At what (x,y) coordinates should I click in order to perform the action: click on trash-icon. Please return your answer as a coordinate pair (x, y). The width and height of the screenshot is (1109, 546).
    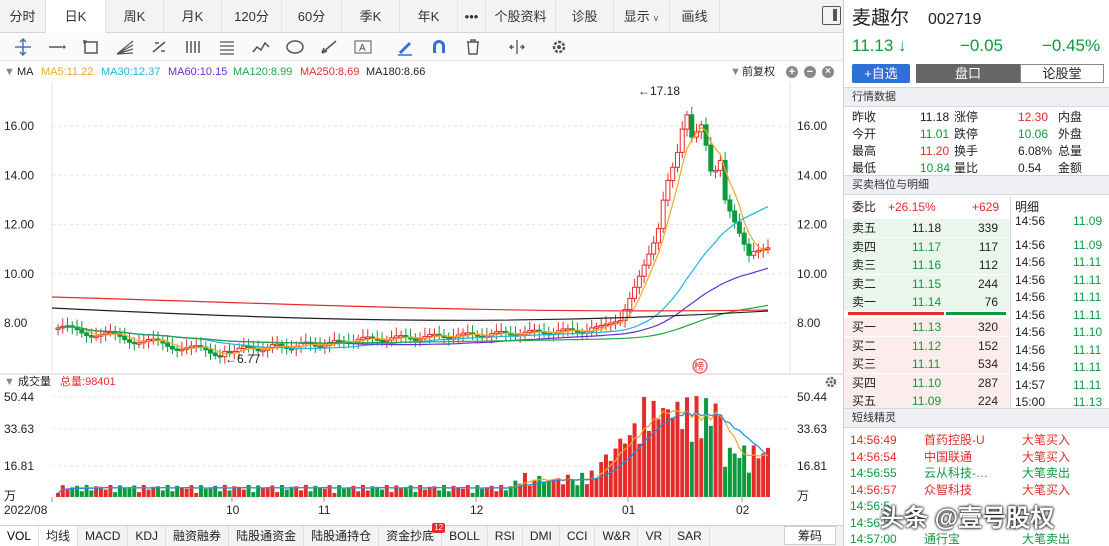
    Looking at the image, I should click on (473, 47).